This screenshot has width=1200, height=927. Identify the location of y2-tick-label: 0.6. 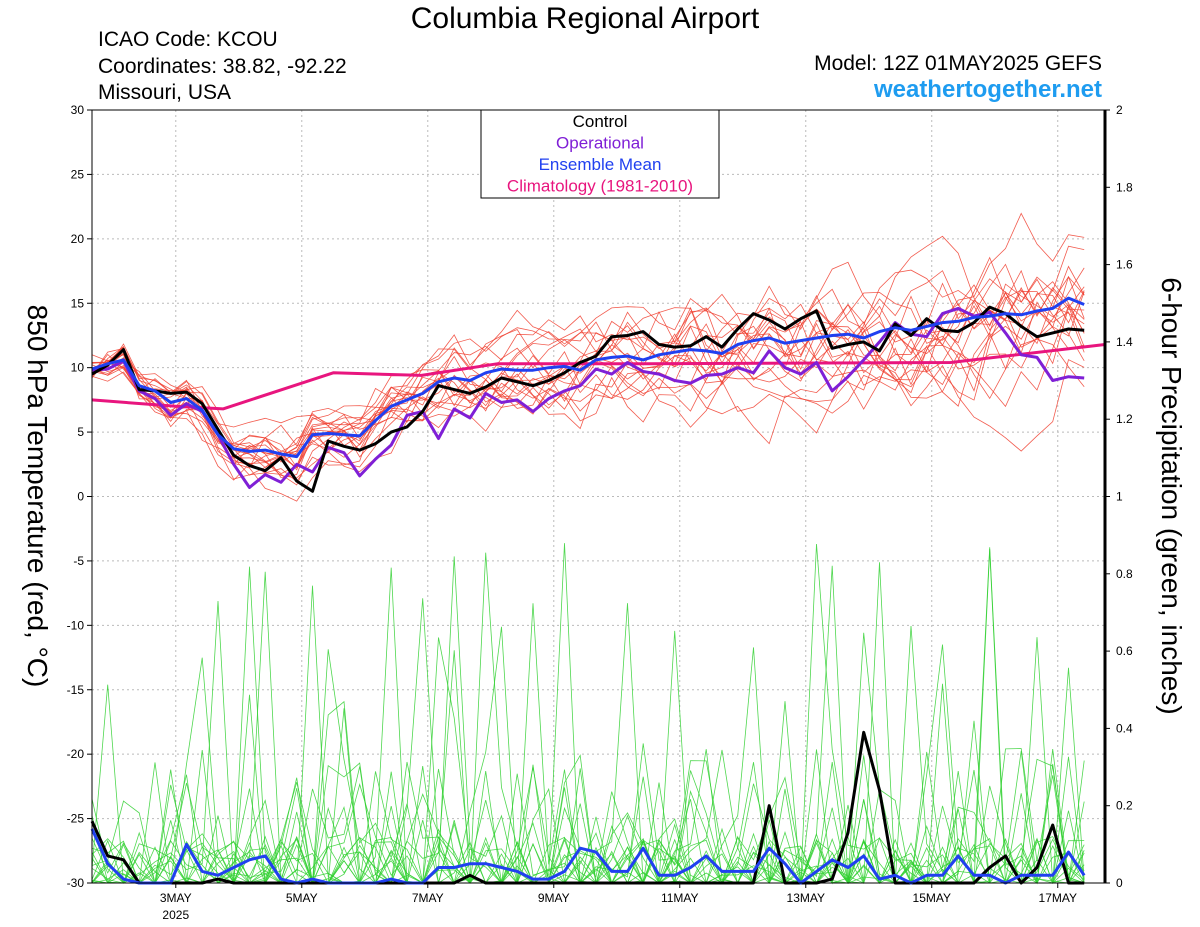
(1124, 651).